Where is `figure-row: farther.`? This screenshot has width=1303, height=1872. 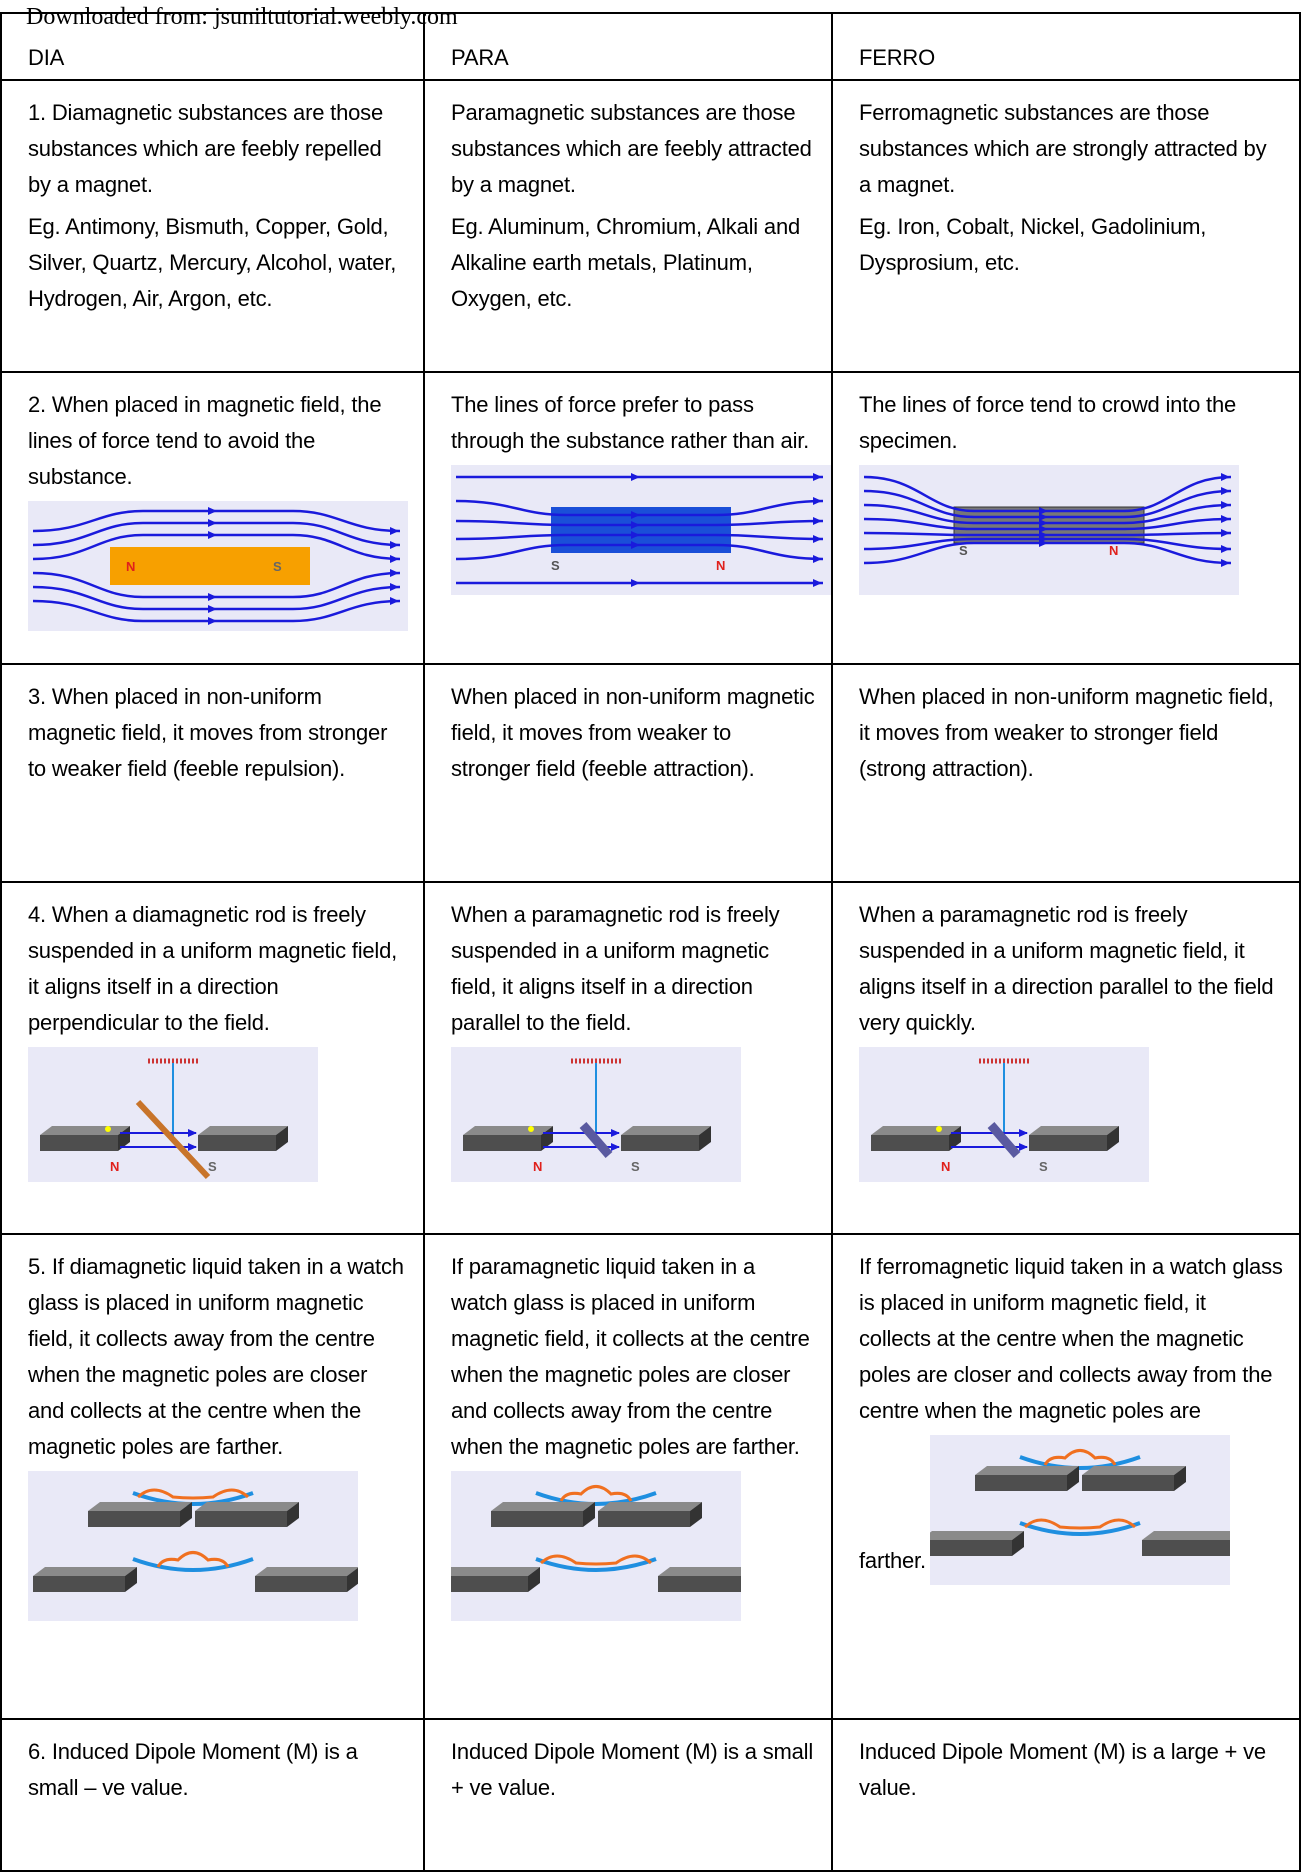 figure-row: farther. is located at coordinates (1071, 1510).